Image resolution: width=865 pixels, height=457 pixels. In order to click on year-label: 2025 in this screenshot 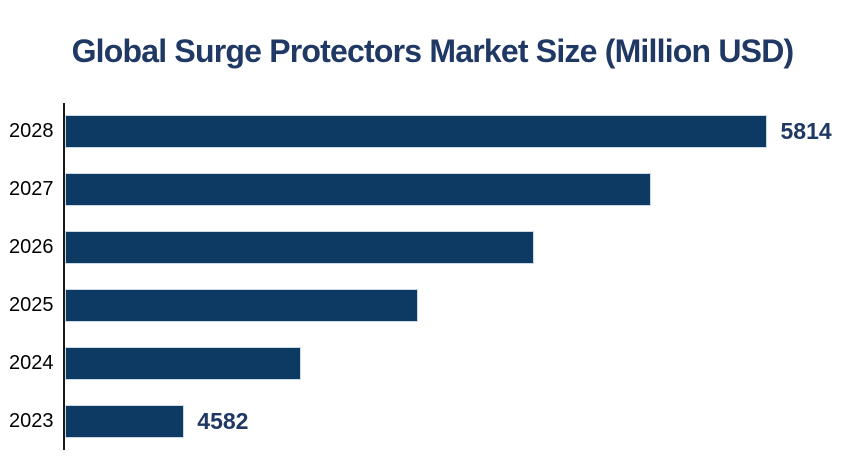, I will do `click(31, 304)`.